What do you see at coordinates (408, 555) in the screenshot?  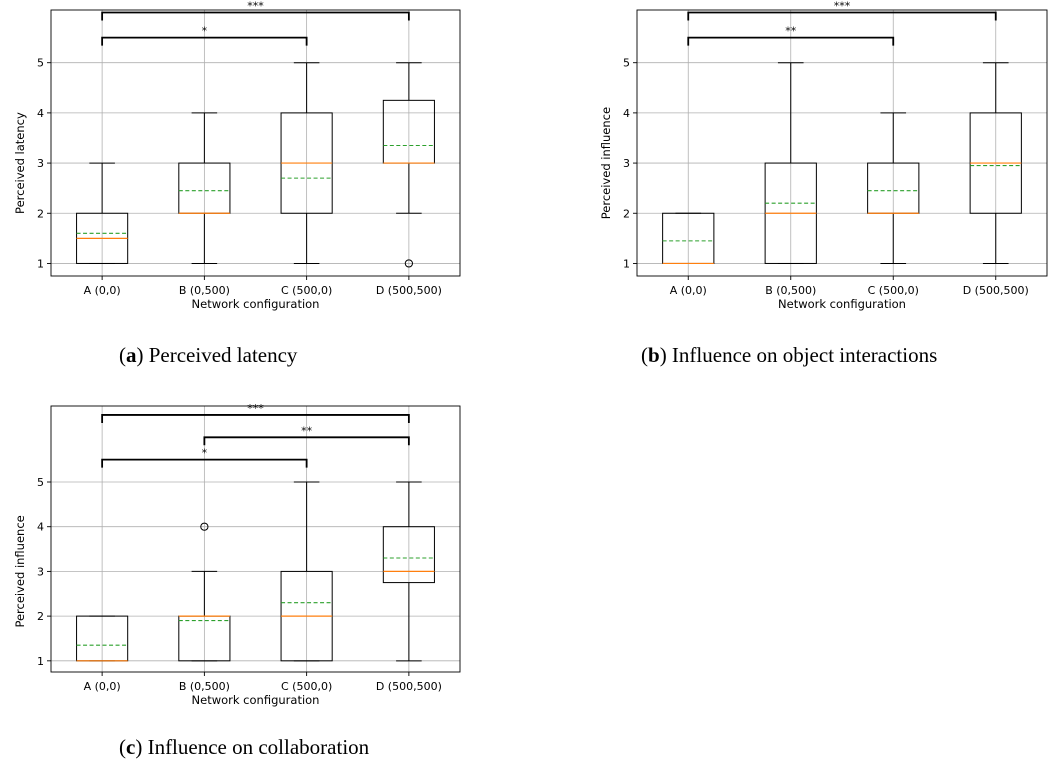 I see `box` at bounding box center [408, 555].